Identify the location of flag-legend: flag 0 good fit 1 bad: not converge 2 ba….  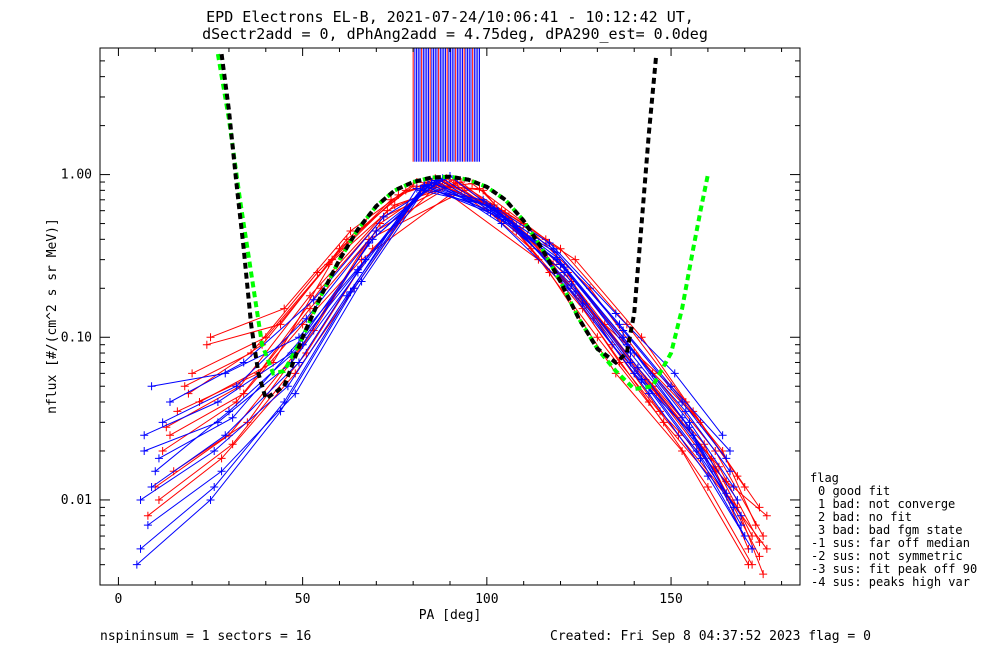
(893, 530).